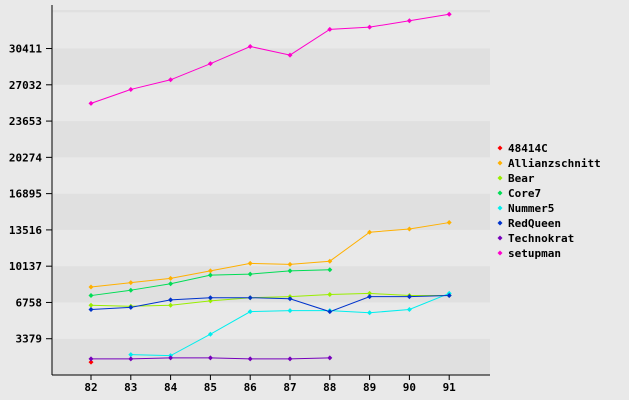  Describe the element at coordinates (29, 302) in the screenshot. I see `y-tick-label: 6758` at that location.